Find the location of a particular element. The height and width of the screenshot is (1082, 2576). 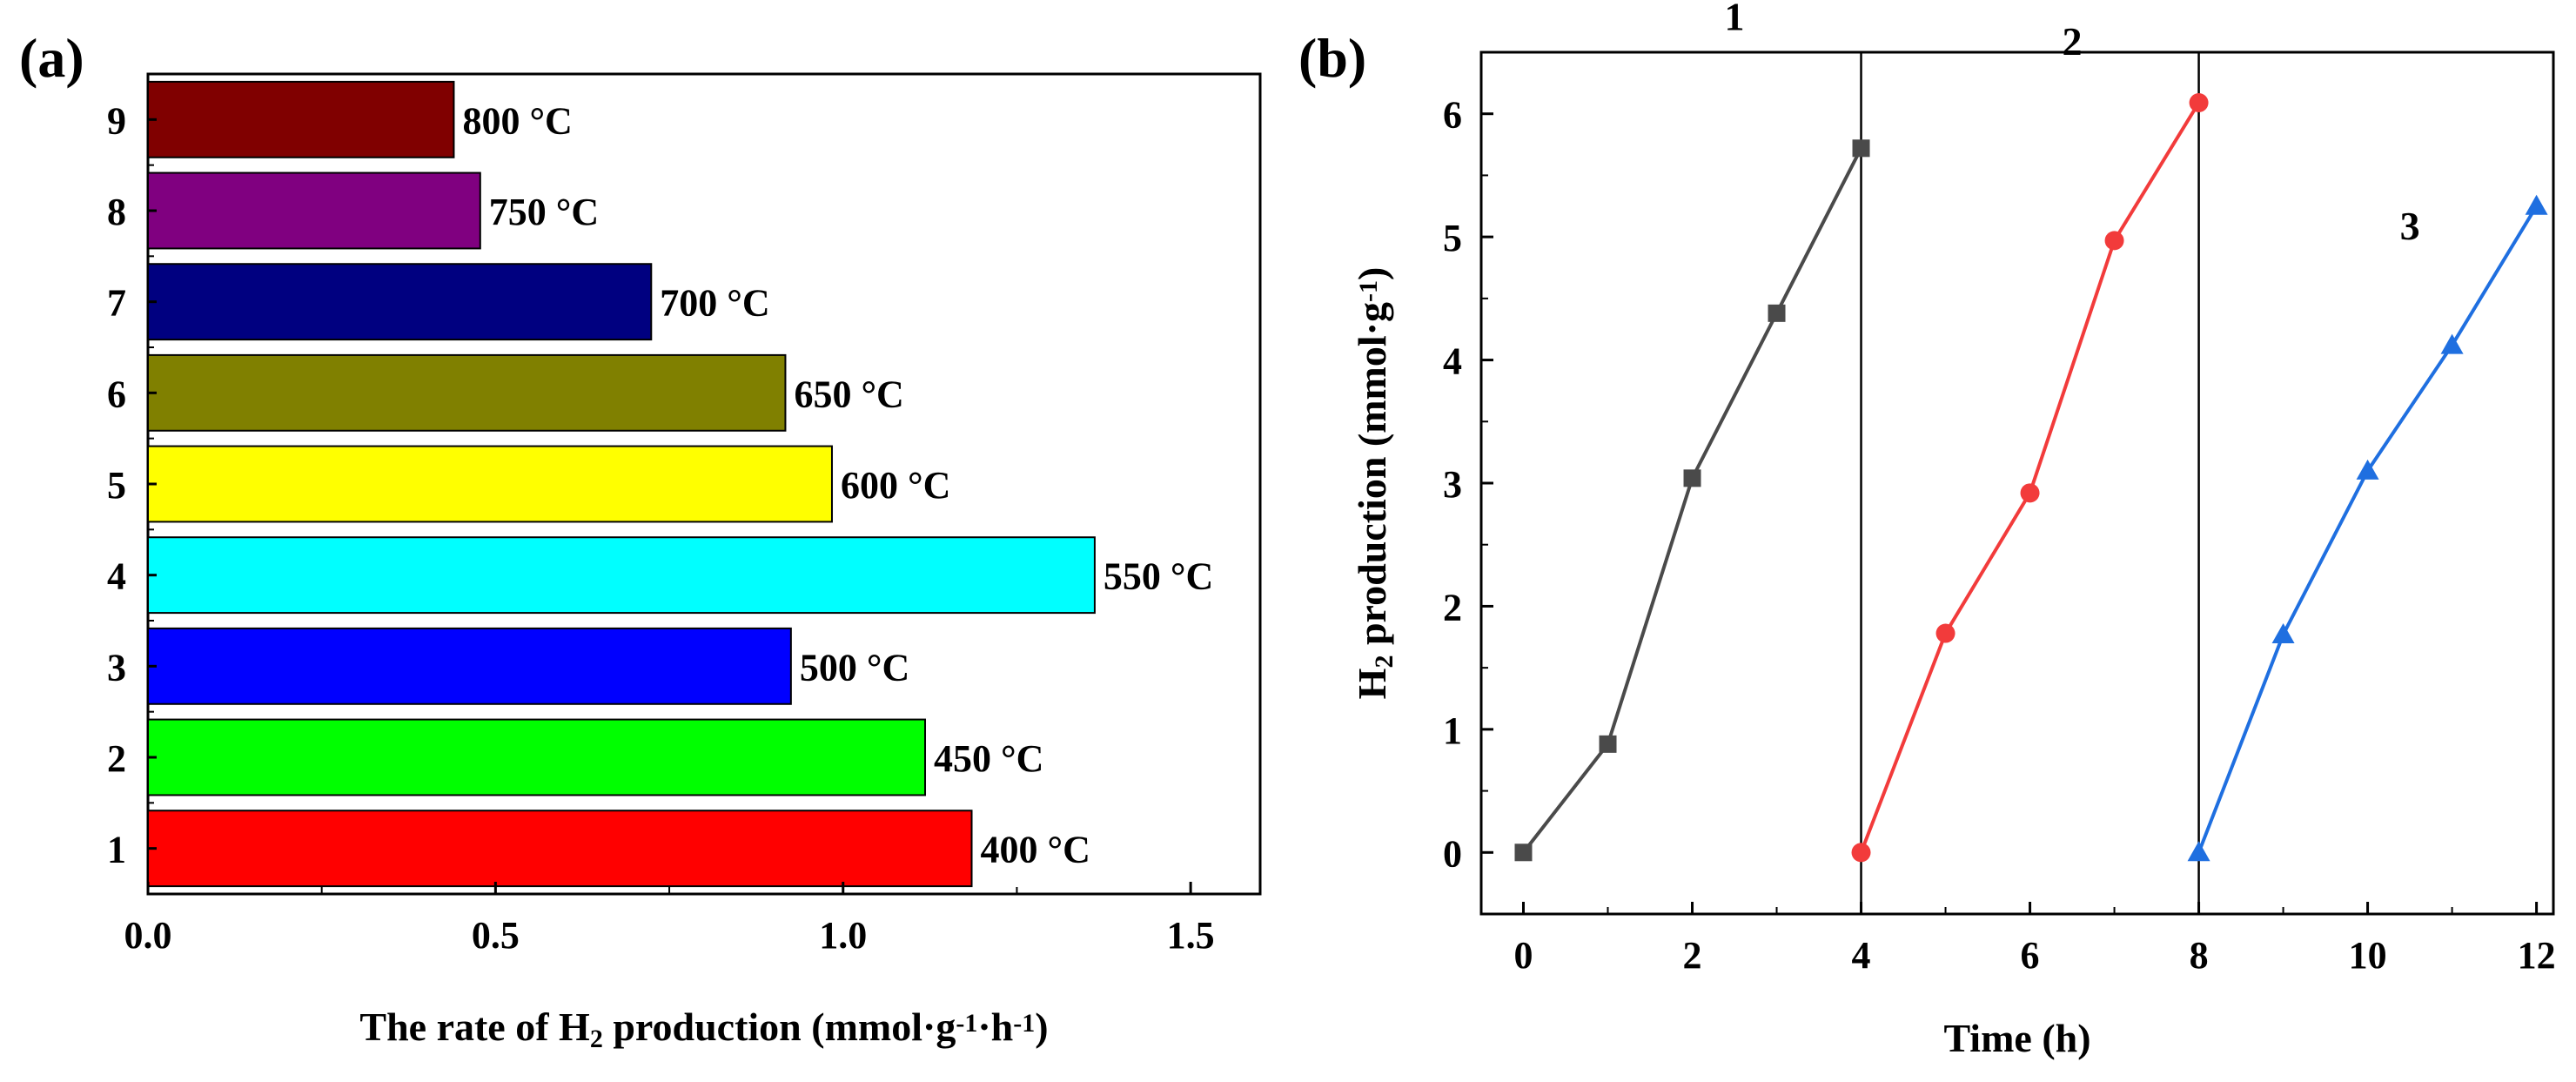

axis-title-part: The rate of H is located at coordinates (475, 1027).